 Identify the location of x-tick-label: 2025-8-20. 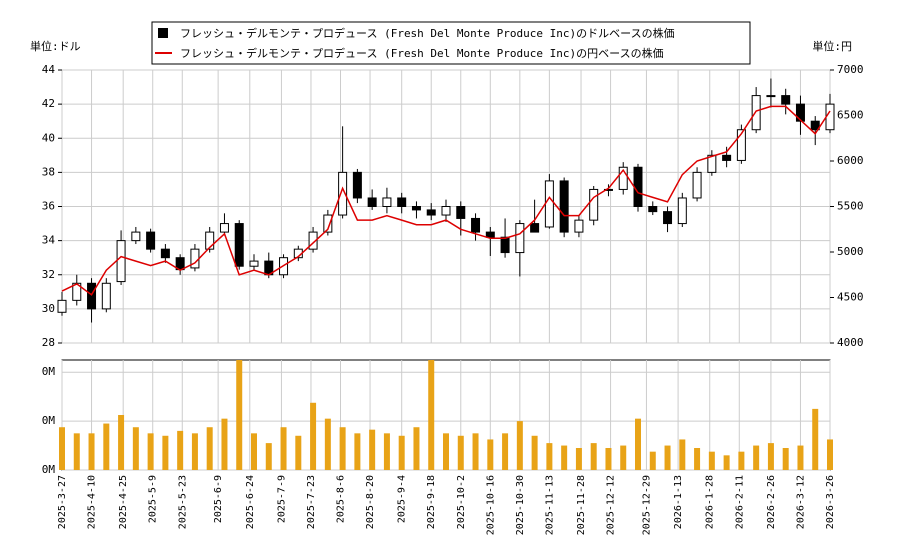
(370, 502).